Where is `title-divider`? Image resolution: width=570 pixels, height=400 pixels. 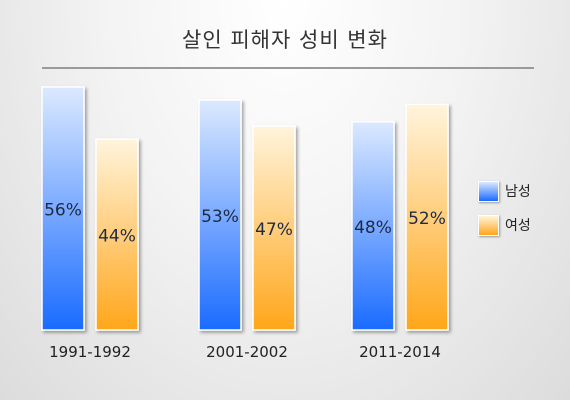
title-divider is located at coordinates (288, 68).